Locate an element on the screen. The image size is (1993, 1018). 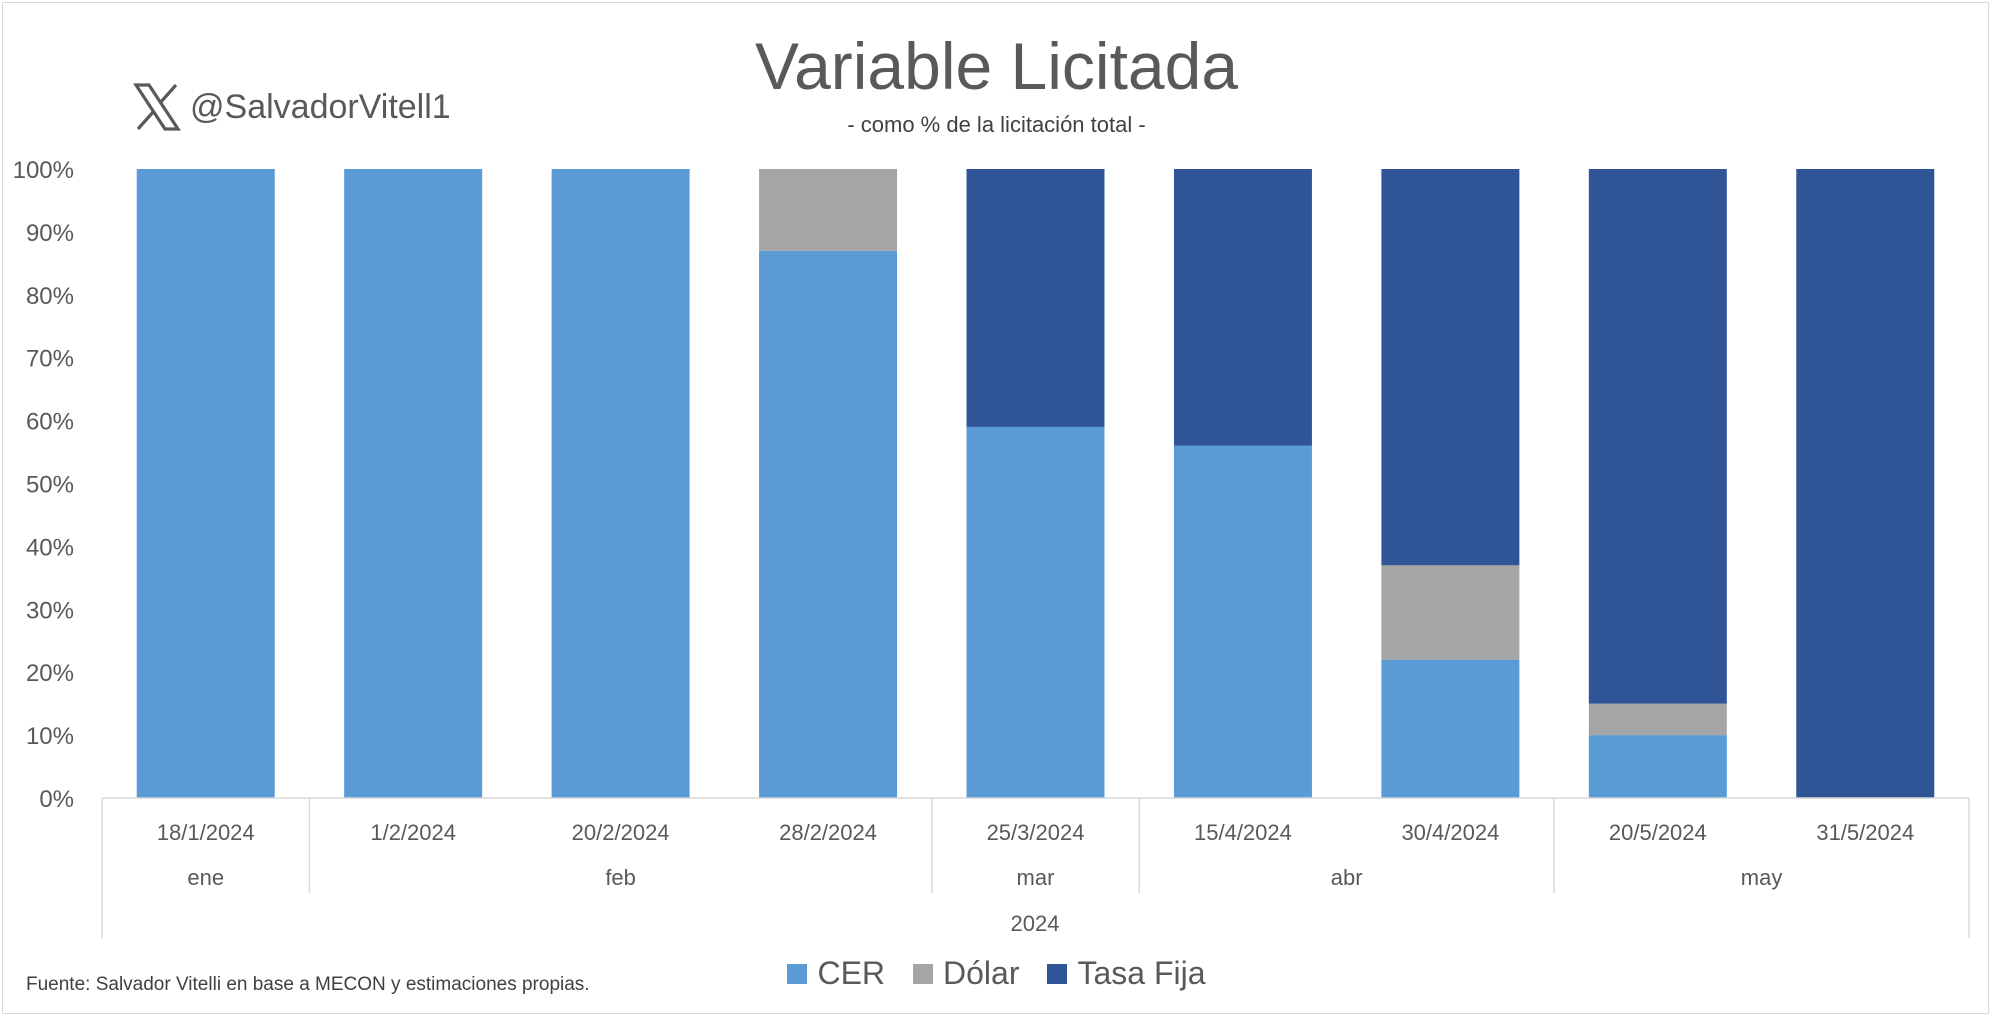
legend: CER Dólar Tasa Fija is located at coordinates (996, 973).